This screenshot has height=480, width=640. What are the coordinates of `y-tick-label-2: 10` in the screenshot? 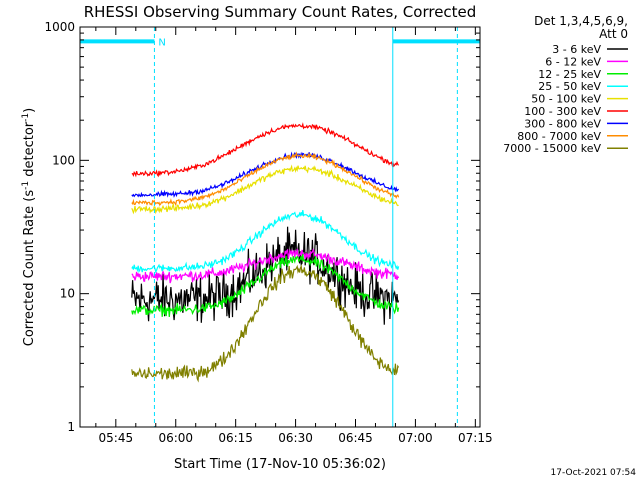 It's located at (67, 294).